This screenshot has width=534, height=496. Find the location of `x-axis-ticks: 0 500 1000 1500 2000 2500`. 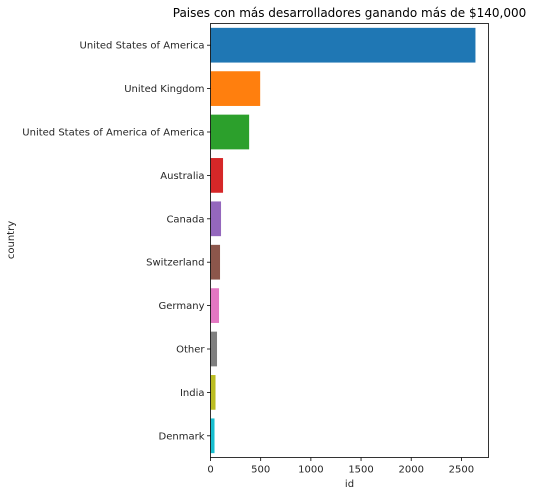

x-axis-ticks: 0 500 1000 1500 2000 2500 is located at coordinates (340, 466).